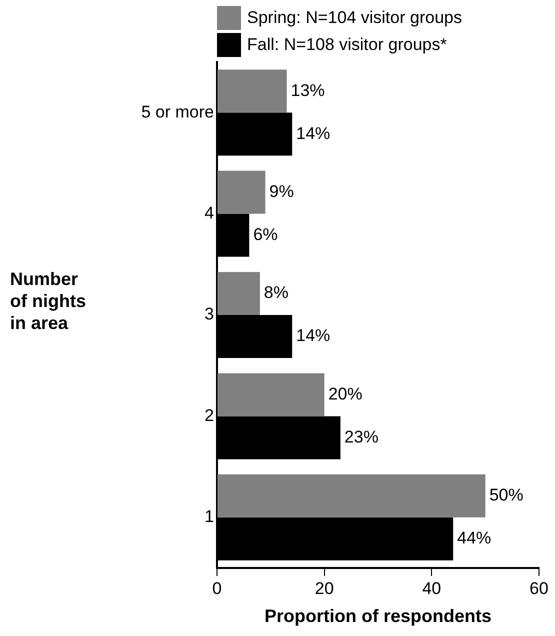  I want to click on data-label: 6%, so click(265, 234).